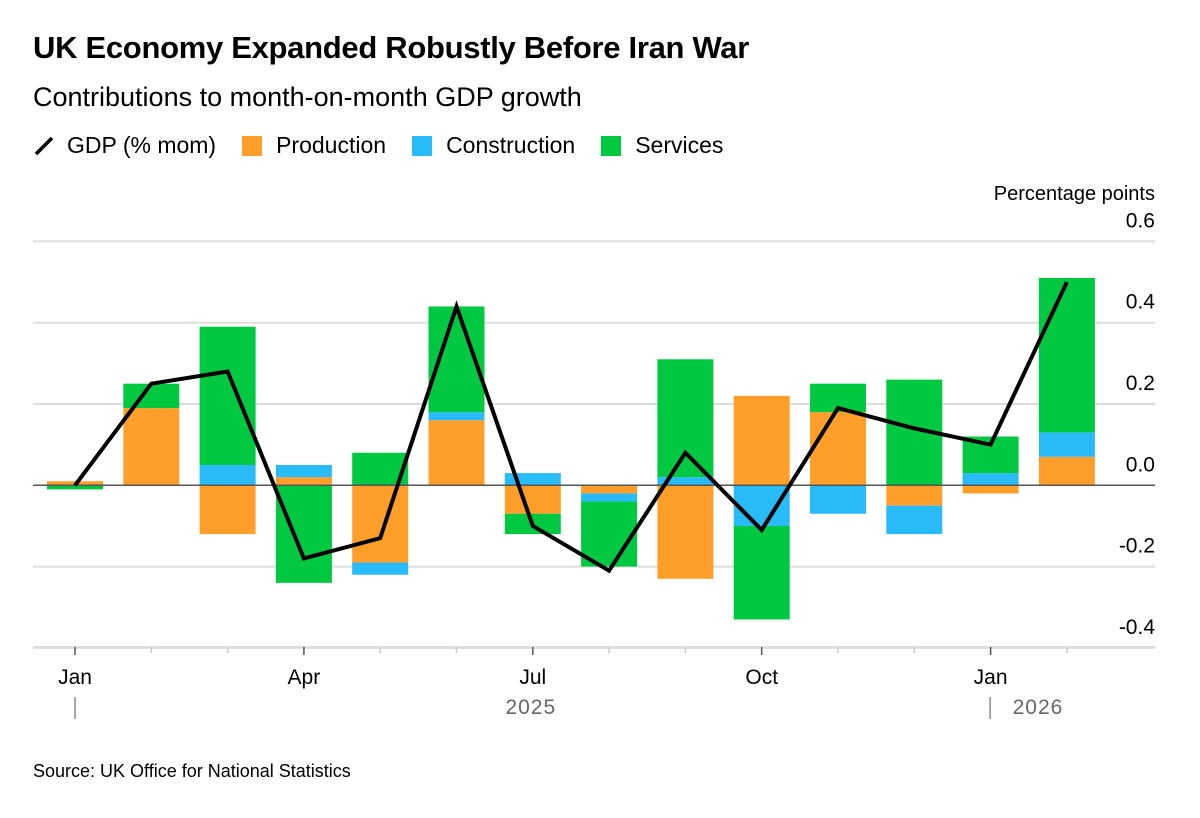 The height and width of the screenshot is (818, 1200). Describe the element at coordinates (530, 707) in the screenshot. I see `year-label: 2025` at that location.